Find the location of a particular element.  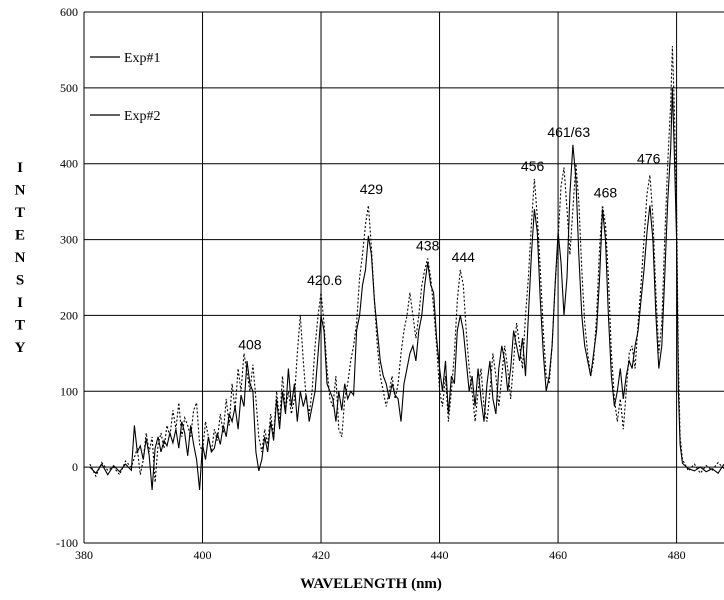

y-tick-label: 500 is located at coordinates (69, 88).